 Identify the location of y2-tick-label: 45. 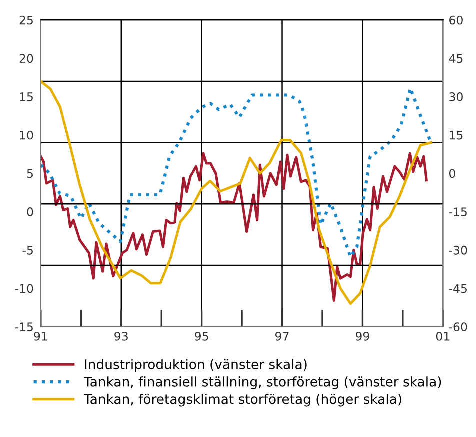
(456, 59).